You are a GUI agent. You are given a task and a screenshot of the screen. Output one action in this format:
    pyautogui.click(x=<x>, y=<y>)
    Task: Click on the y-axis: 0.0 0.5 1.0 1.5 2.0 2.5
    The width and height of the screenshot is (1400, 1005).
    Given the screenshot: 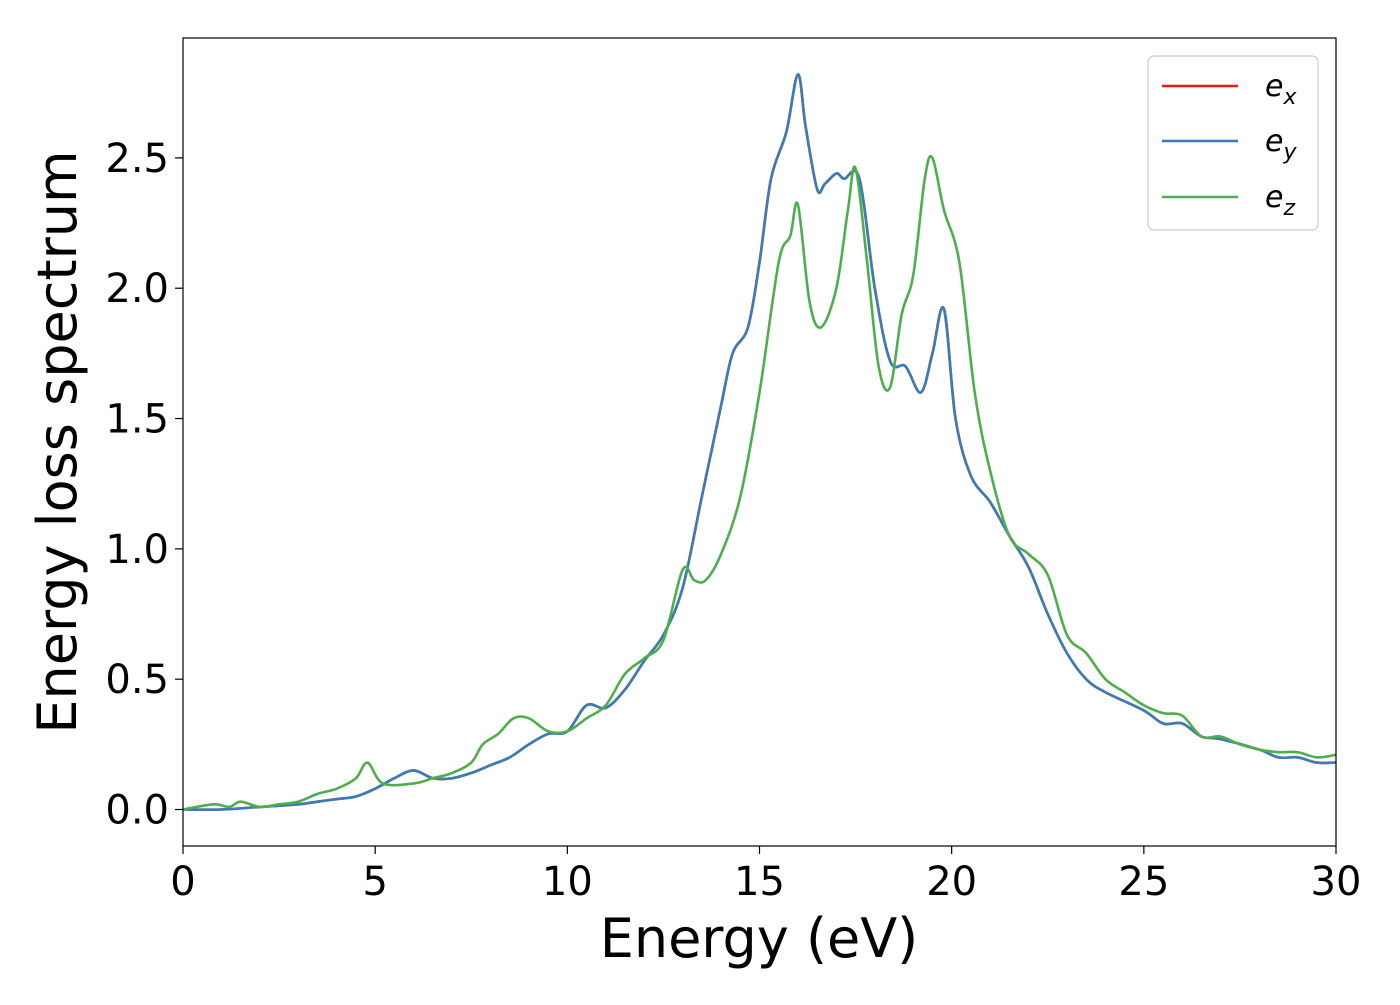 What is the action you would take?
    pyautogui.click(x=144, y=485)
    